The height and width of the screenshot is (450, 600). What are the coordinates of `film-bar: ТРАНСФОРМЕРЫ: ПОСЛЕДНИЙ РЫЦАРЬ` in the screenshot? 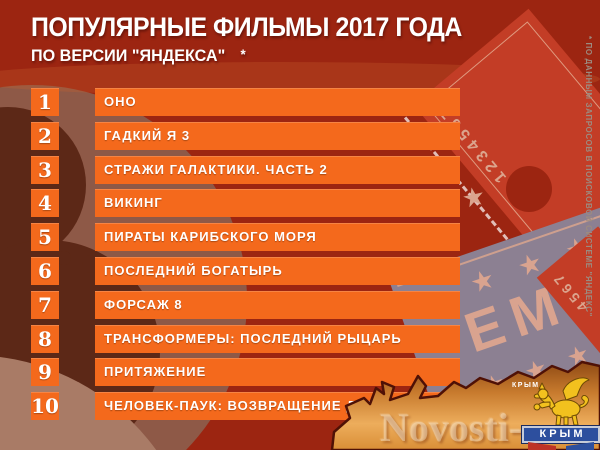 It's located at (277, 339).